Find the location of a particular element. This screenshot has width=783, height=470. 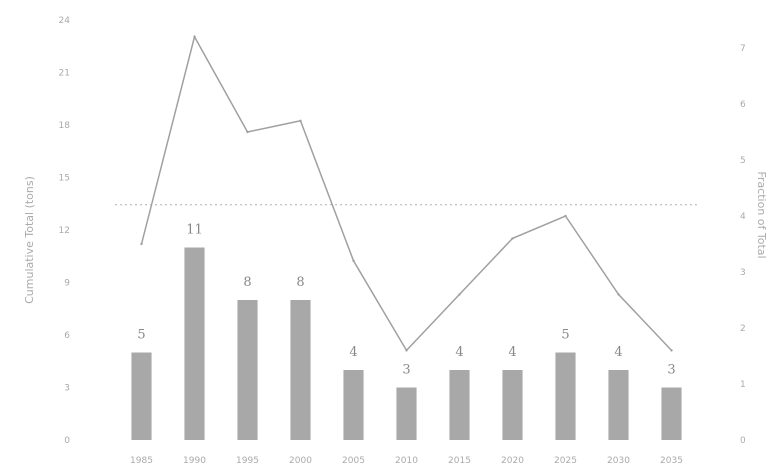

left-tick-label: 24 is located at coordinates (65, 21).